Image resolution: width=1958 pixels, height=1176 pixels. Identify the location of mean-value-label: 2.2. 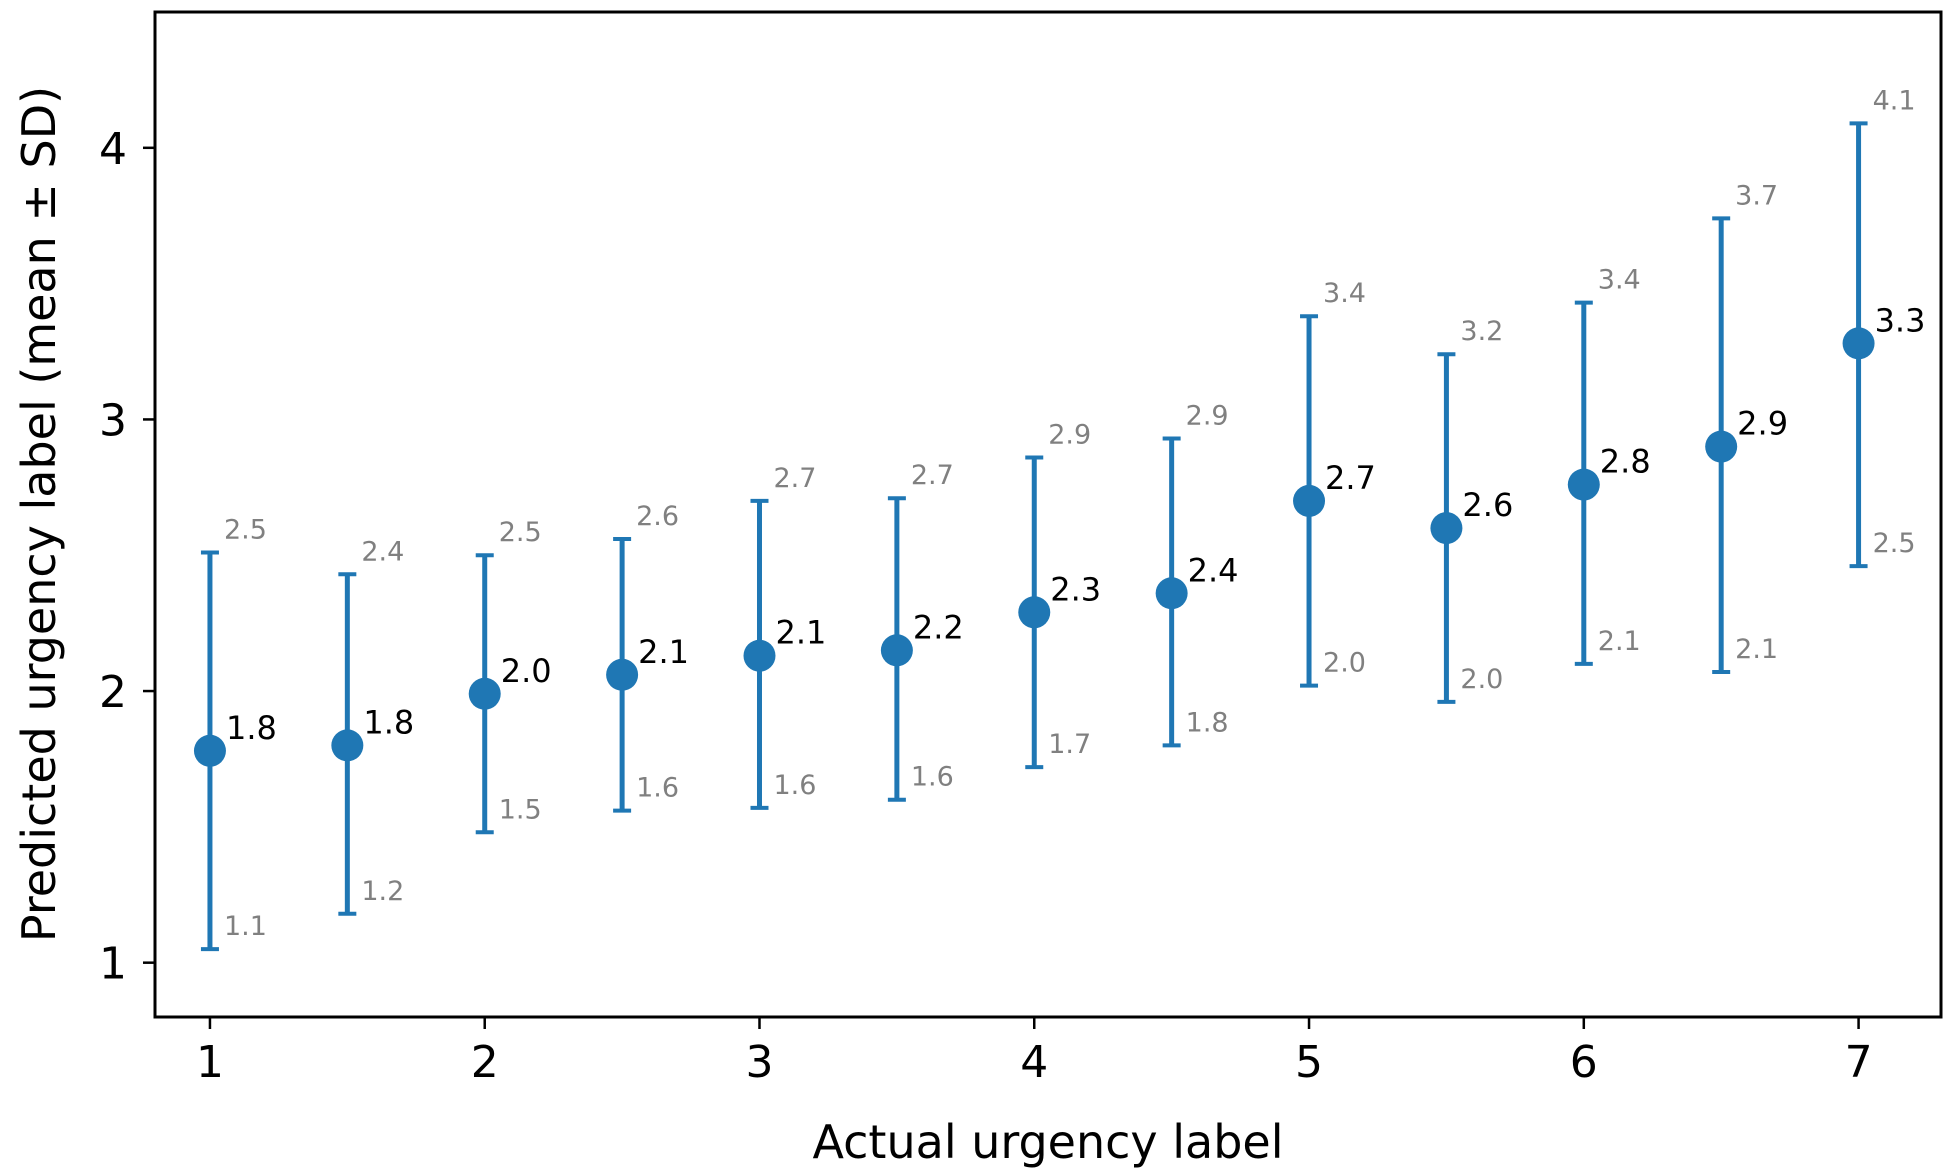
(938, 627).